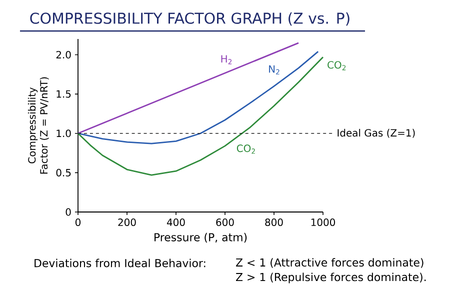  What do you see at coordinates (120, 263) in the screenshot?
I see `text: Deviations from Ideal Behavior:` at bounding box center [120, 263].